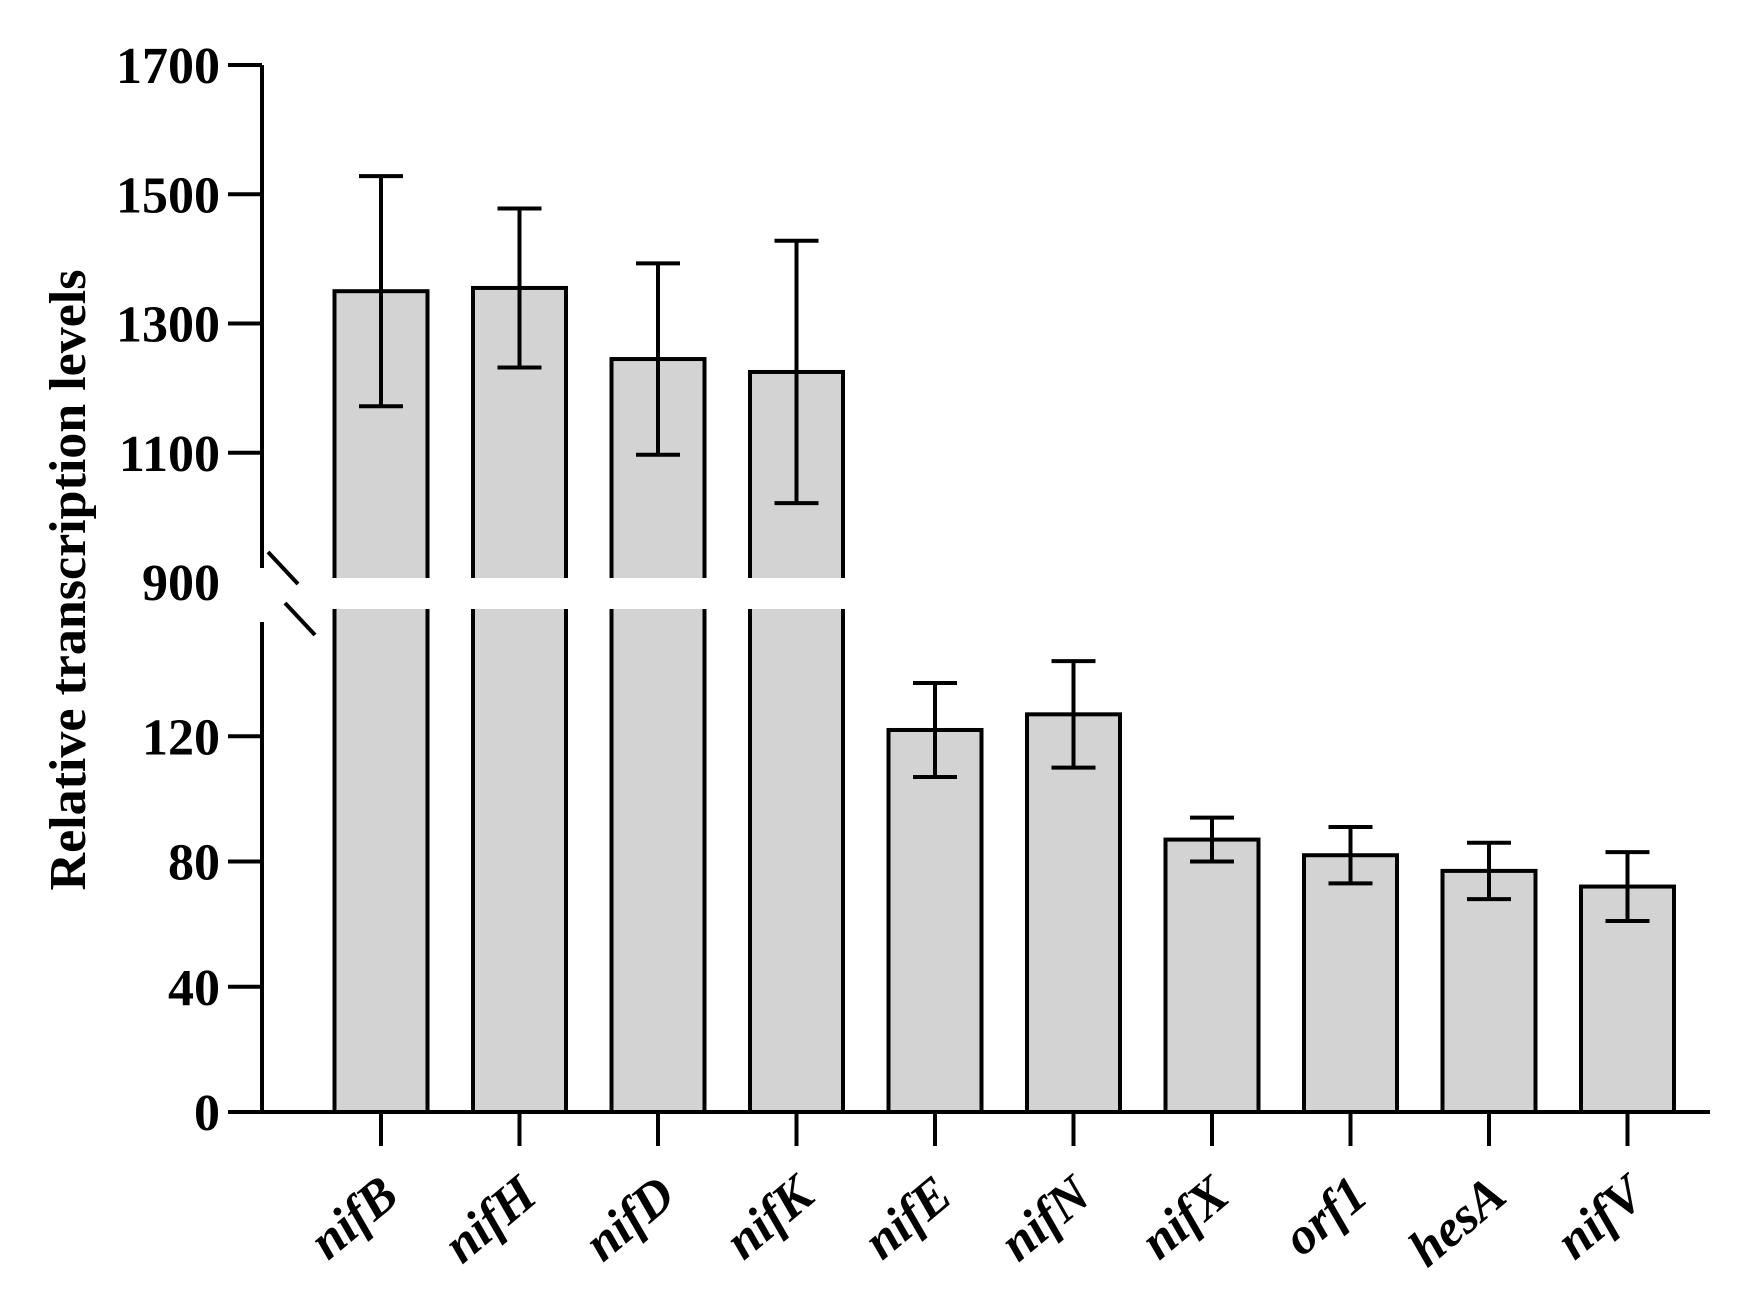  Describe the element at coordinates (1212, 975) in the screenshot. I see `bar-nifX` at that location.